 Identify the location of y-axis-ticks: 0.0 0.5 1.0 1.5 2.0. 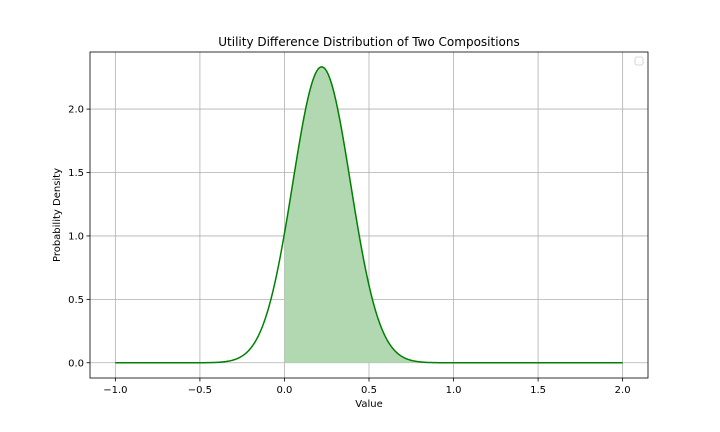
(79, 237).